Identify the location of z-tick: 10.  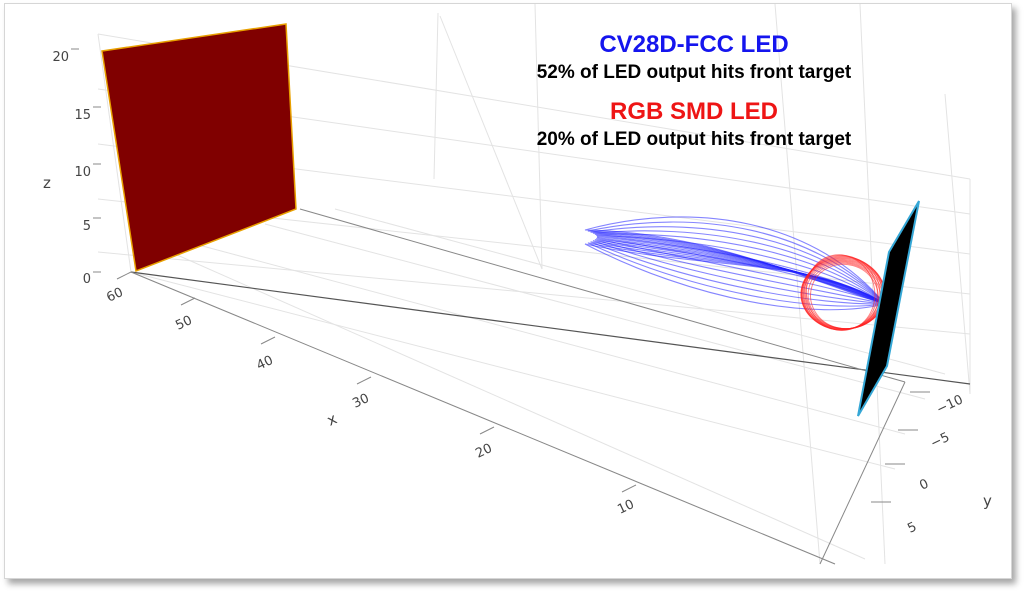
(82, 172).